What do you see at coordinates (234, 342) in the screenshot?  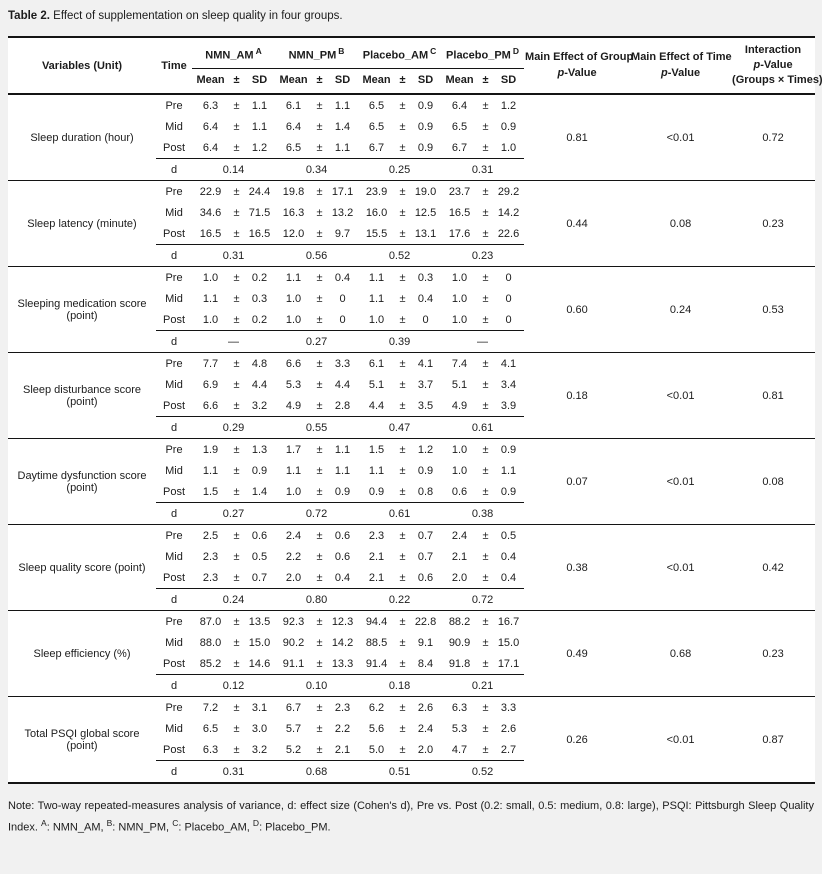 I see `d-value: —` at bounding box center [234, 342].